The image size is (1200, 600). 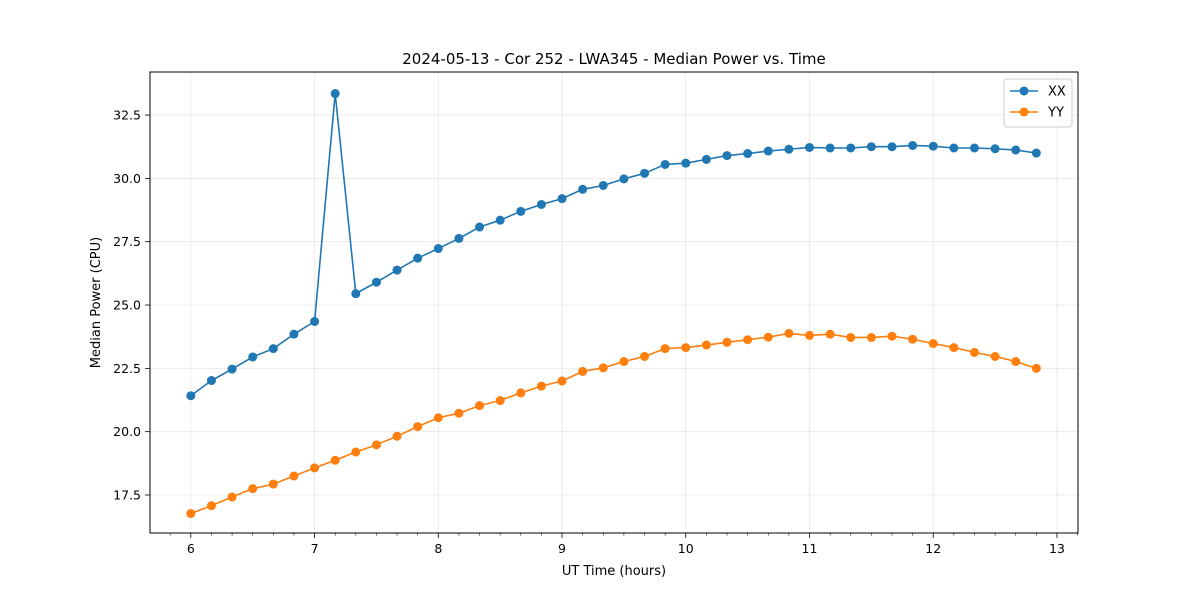 What do you see at coordinates (438, 548) in the screenshot?
I see `x-tick-label: 8` at bounding box center [438, 548].